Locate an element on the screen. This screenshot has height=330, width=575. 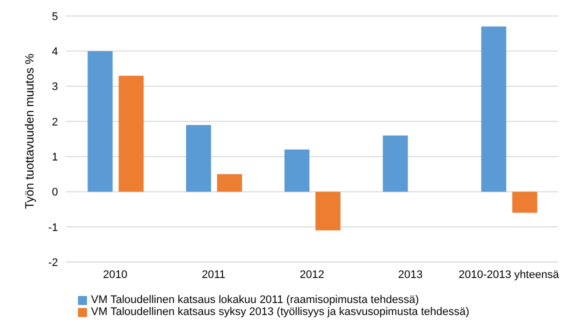
x-tick-label: 2010 is located at coordinates (115, 274).